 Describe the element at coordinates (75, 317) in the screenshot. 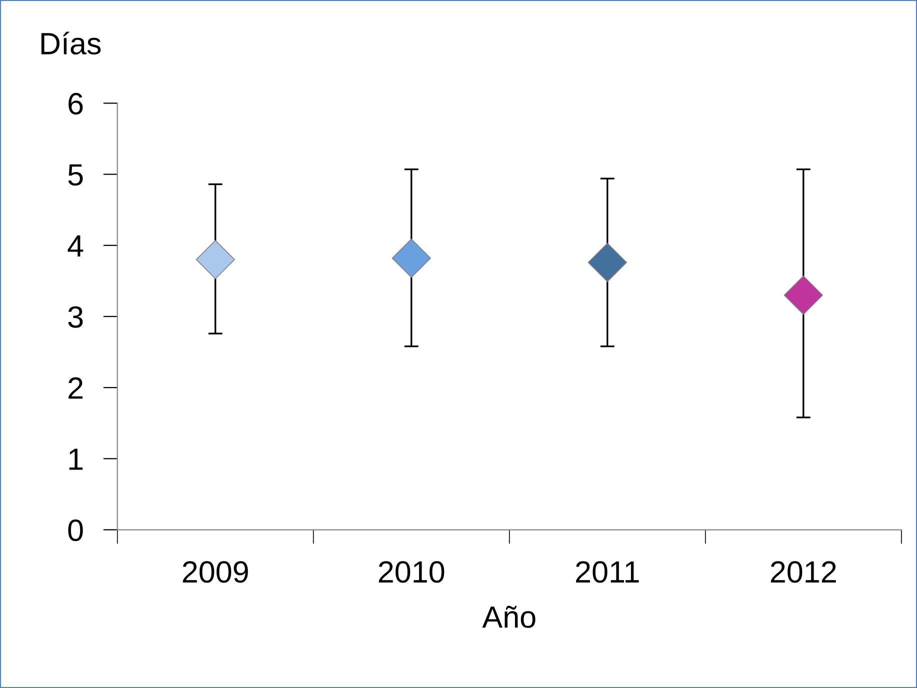

I see `y-tick-label: 3` at that location.